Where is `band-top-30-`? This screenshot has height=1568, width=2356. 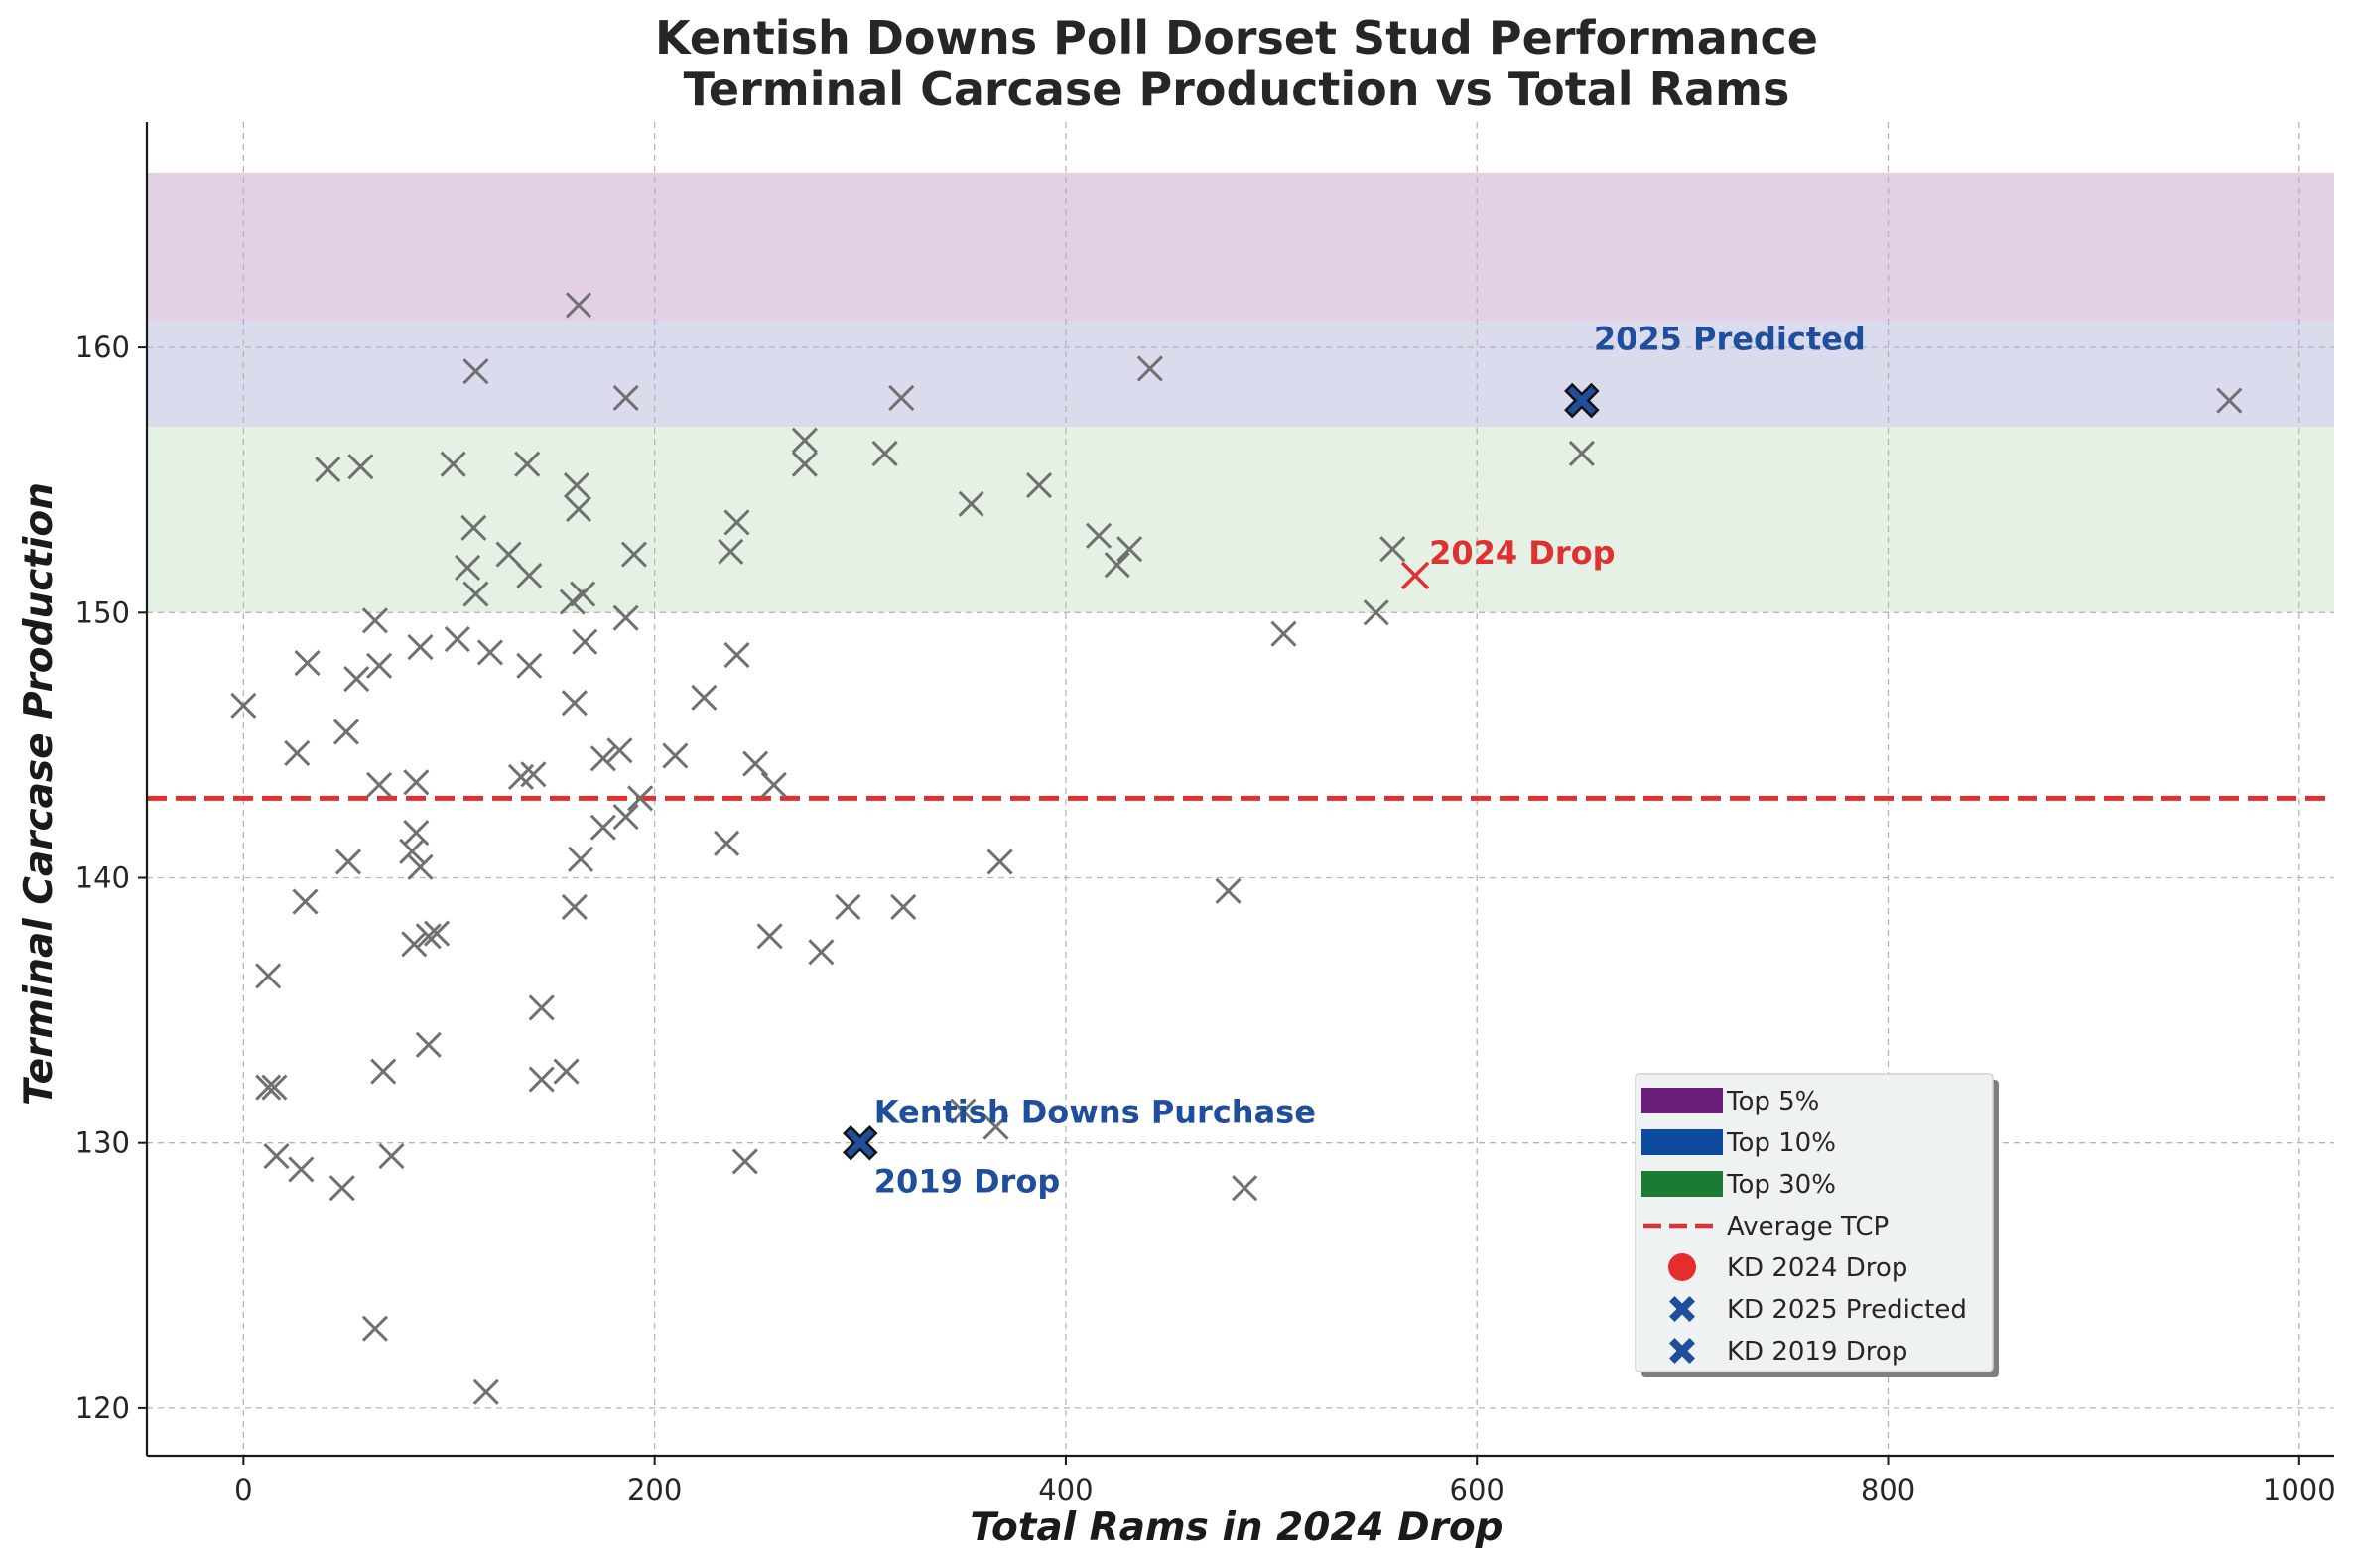
band-top-30- is located at coordinates (1240, 520).